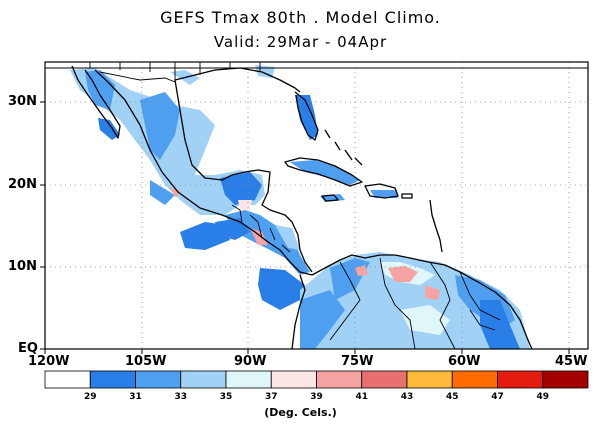 Image resolution: width=601 pixels, height=431 pixels. I want to click on pacific-shading-south, so click(281, 289).